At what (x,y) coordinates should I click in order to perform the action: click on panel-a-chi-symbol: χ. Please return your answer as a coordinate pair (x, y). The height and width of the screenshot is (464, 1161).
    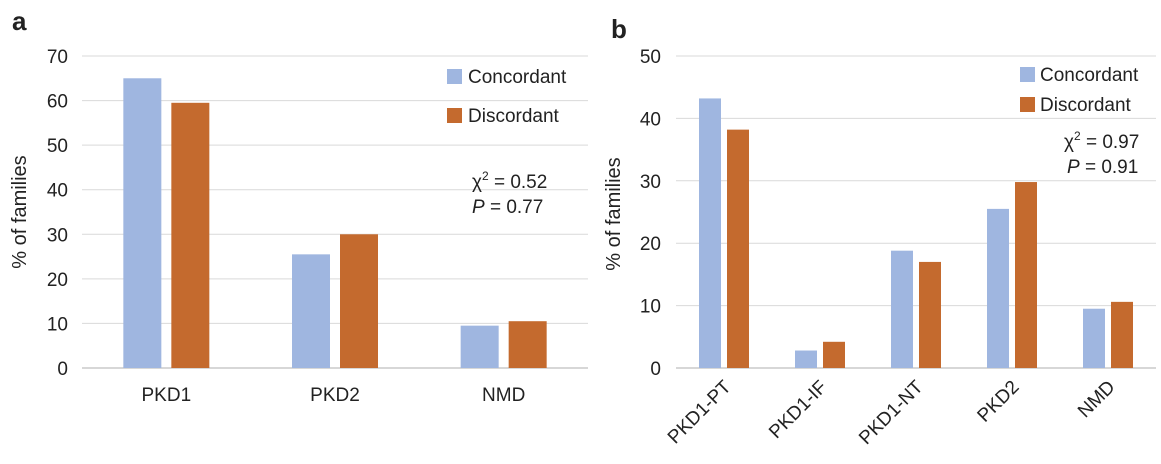
    Looking at the image, I should click on (477, 182).